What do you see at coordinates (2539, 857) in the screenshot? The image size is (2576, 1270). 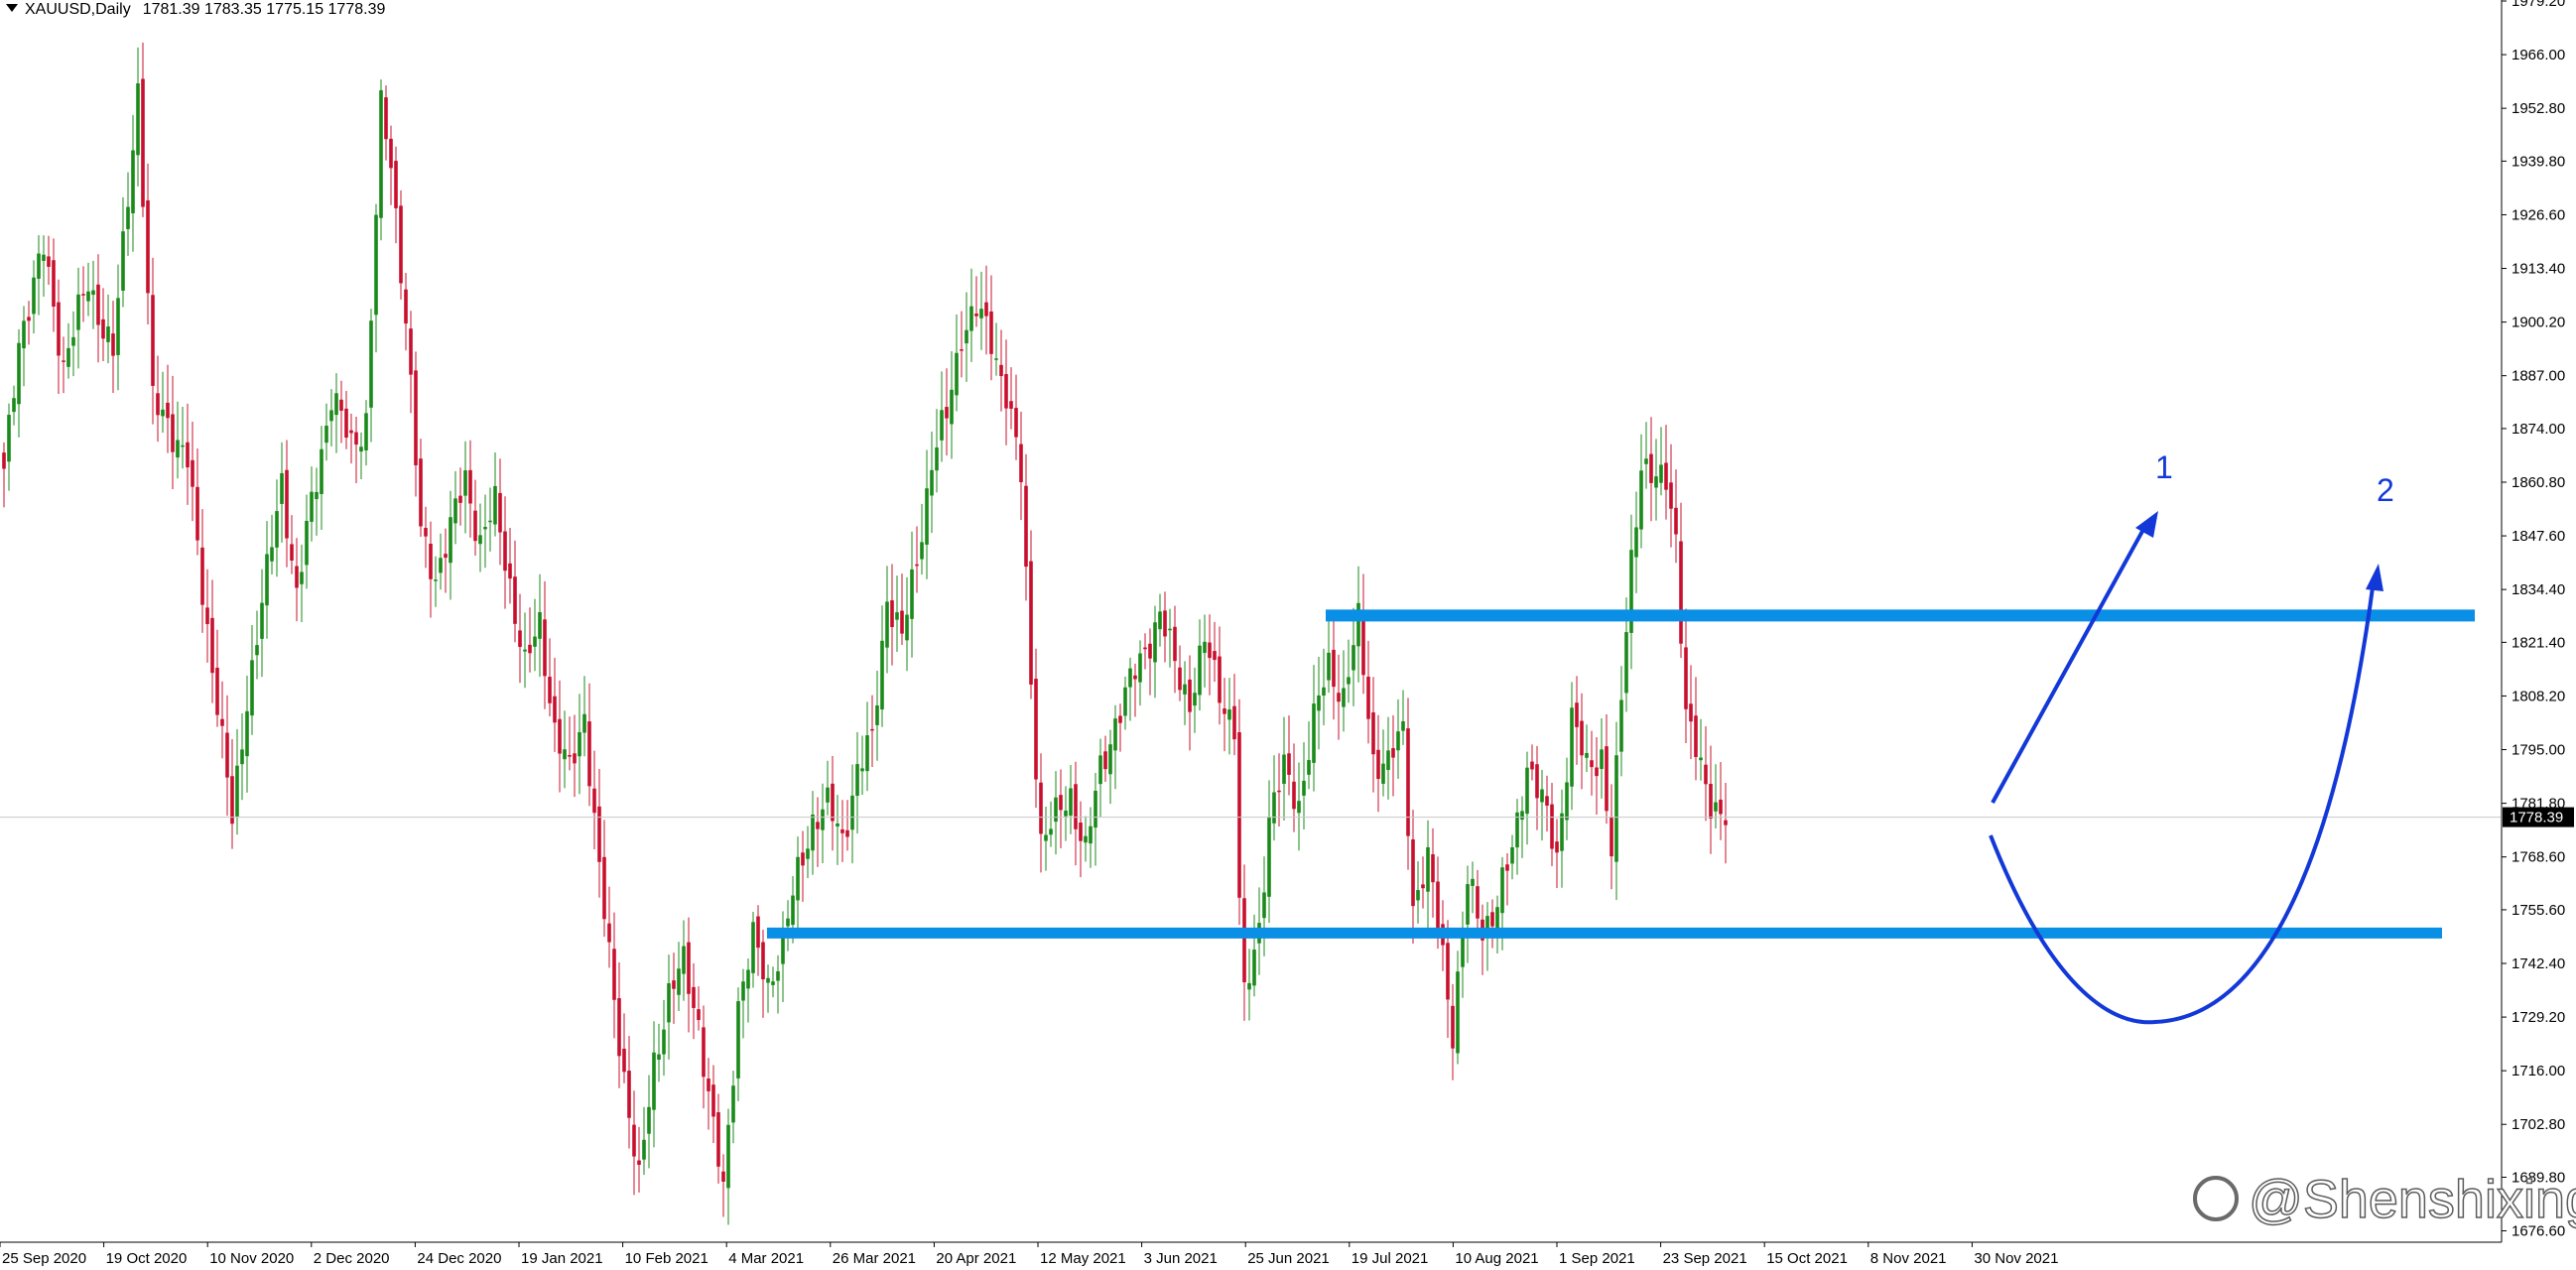 I see `price-tick-label: 1768.60` at bounding box center [2539, 857].